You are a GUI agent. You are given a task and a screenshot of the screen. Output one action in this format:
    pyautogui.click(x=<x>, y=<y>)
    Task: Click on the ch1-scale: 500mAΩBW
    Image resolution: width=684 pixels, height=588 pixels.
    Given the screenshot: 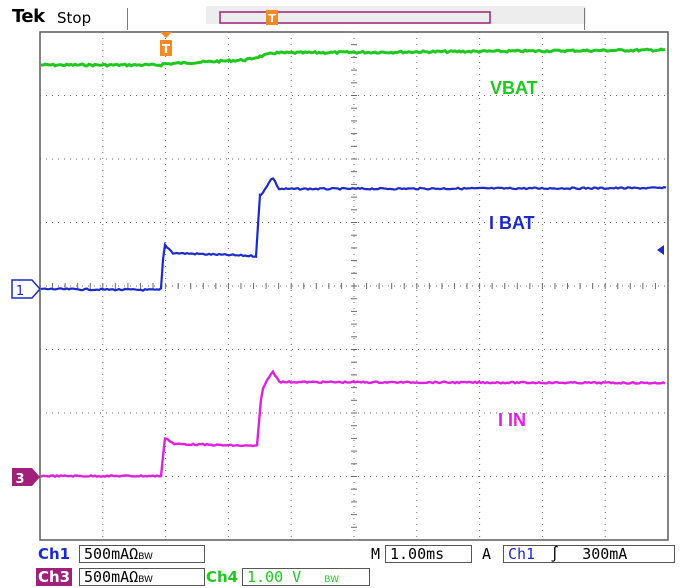 What is the action you would take?
    pyautogui.click(x=142, y=554)
    